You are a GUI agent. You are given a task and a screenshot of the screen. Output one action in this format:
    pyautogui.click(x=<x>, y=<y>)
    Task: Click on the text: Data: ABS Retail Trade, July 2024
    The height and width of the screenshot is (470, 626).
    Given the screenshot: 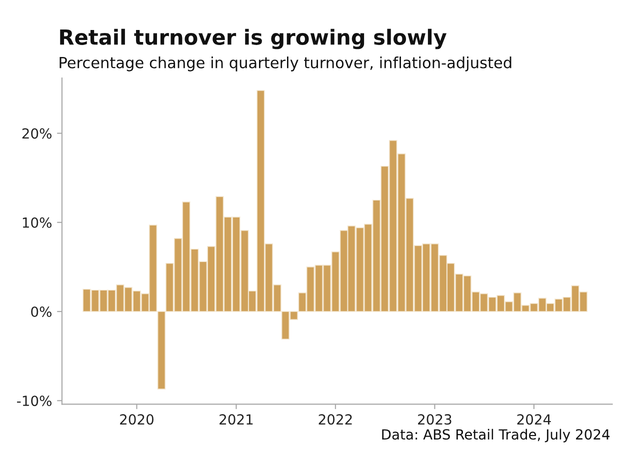 What is the action you would take?
    pyautogui.click(x=496, y=435)
    